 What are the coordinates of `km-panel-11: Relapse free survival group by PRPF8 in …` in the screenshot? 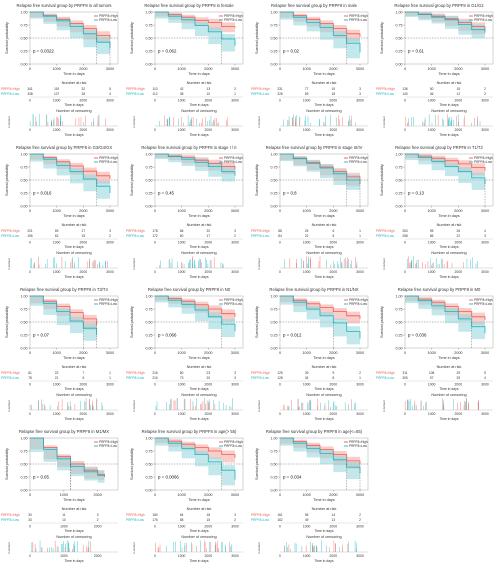 It's located at (312, 355).